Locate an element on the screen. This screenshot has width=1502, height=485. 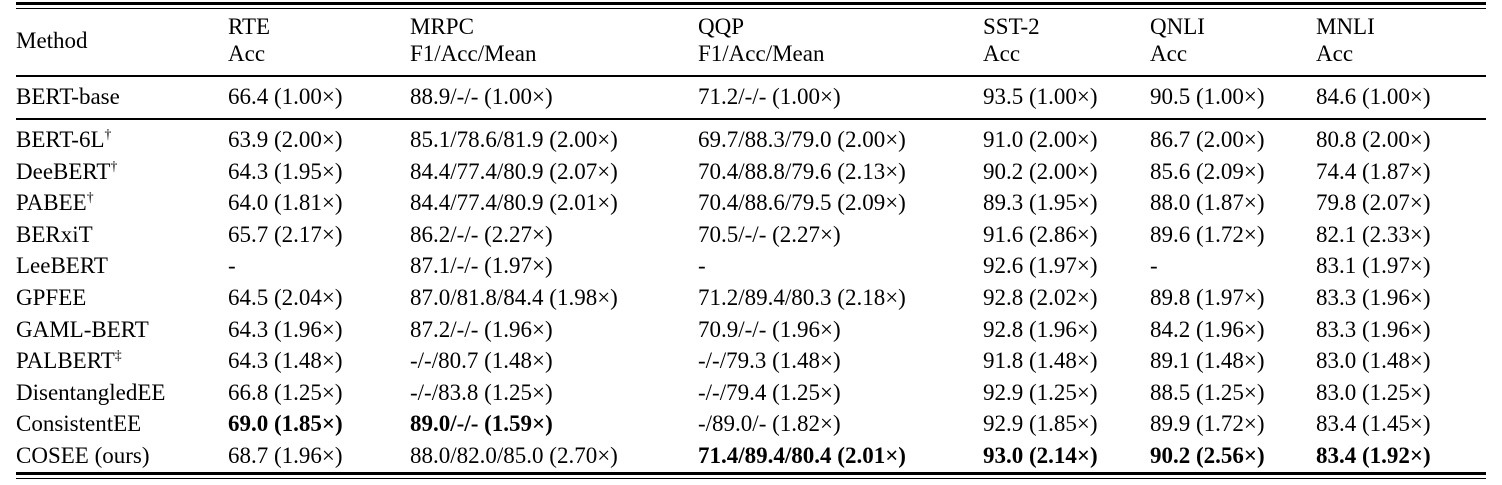
value-cell: 93.5 (1.00×) is located at coordinates (1066, 98).